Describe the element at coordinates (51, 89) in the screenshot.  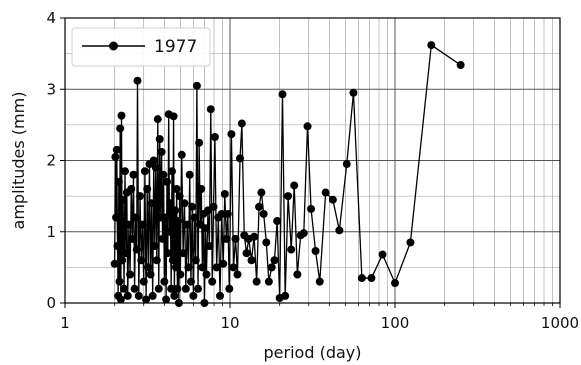
I see `y-tick-label: 3` at that location.